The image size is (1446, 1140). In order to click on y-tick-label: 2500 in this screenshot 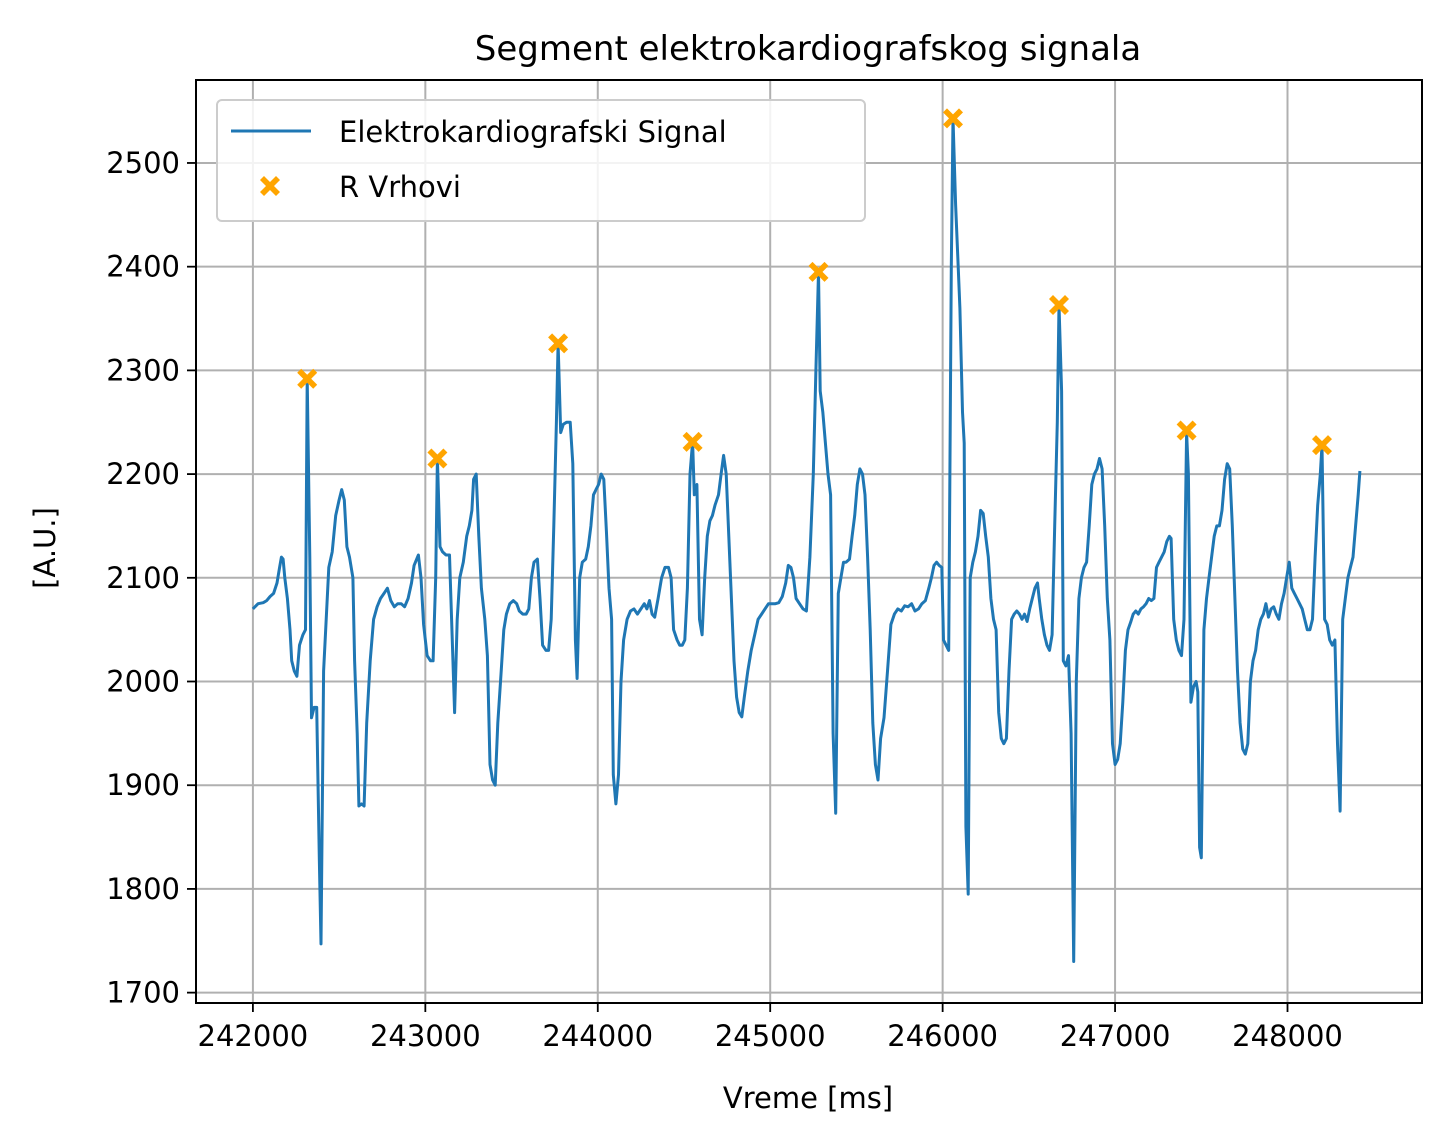, I will do `click(143, 163)`.